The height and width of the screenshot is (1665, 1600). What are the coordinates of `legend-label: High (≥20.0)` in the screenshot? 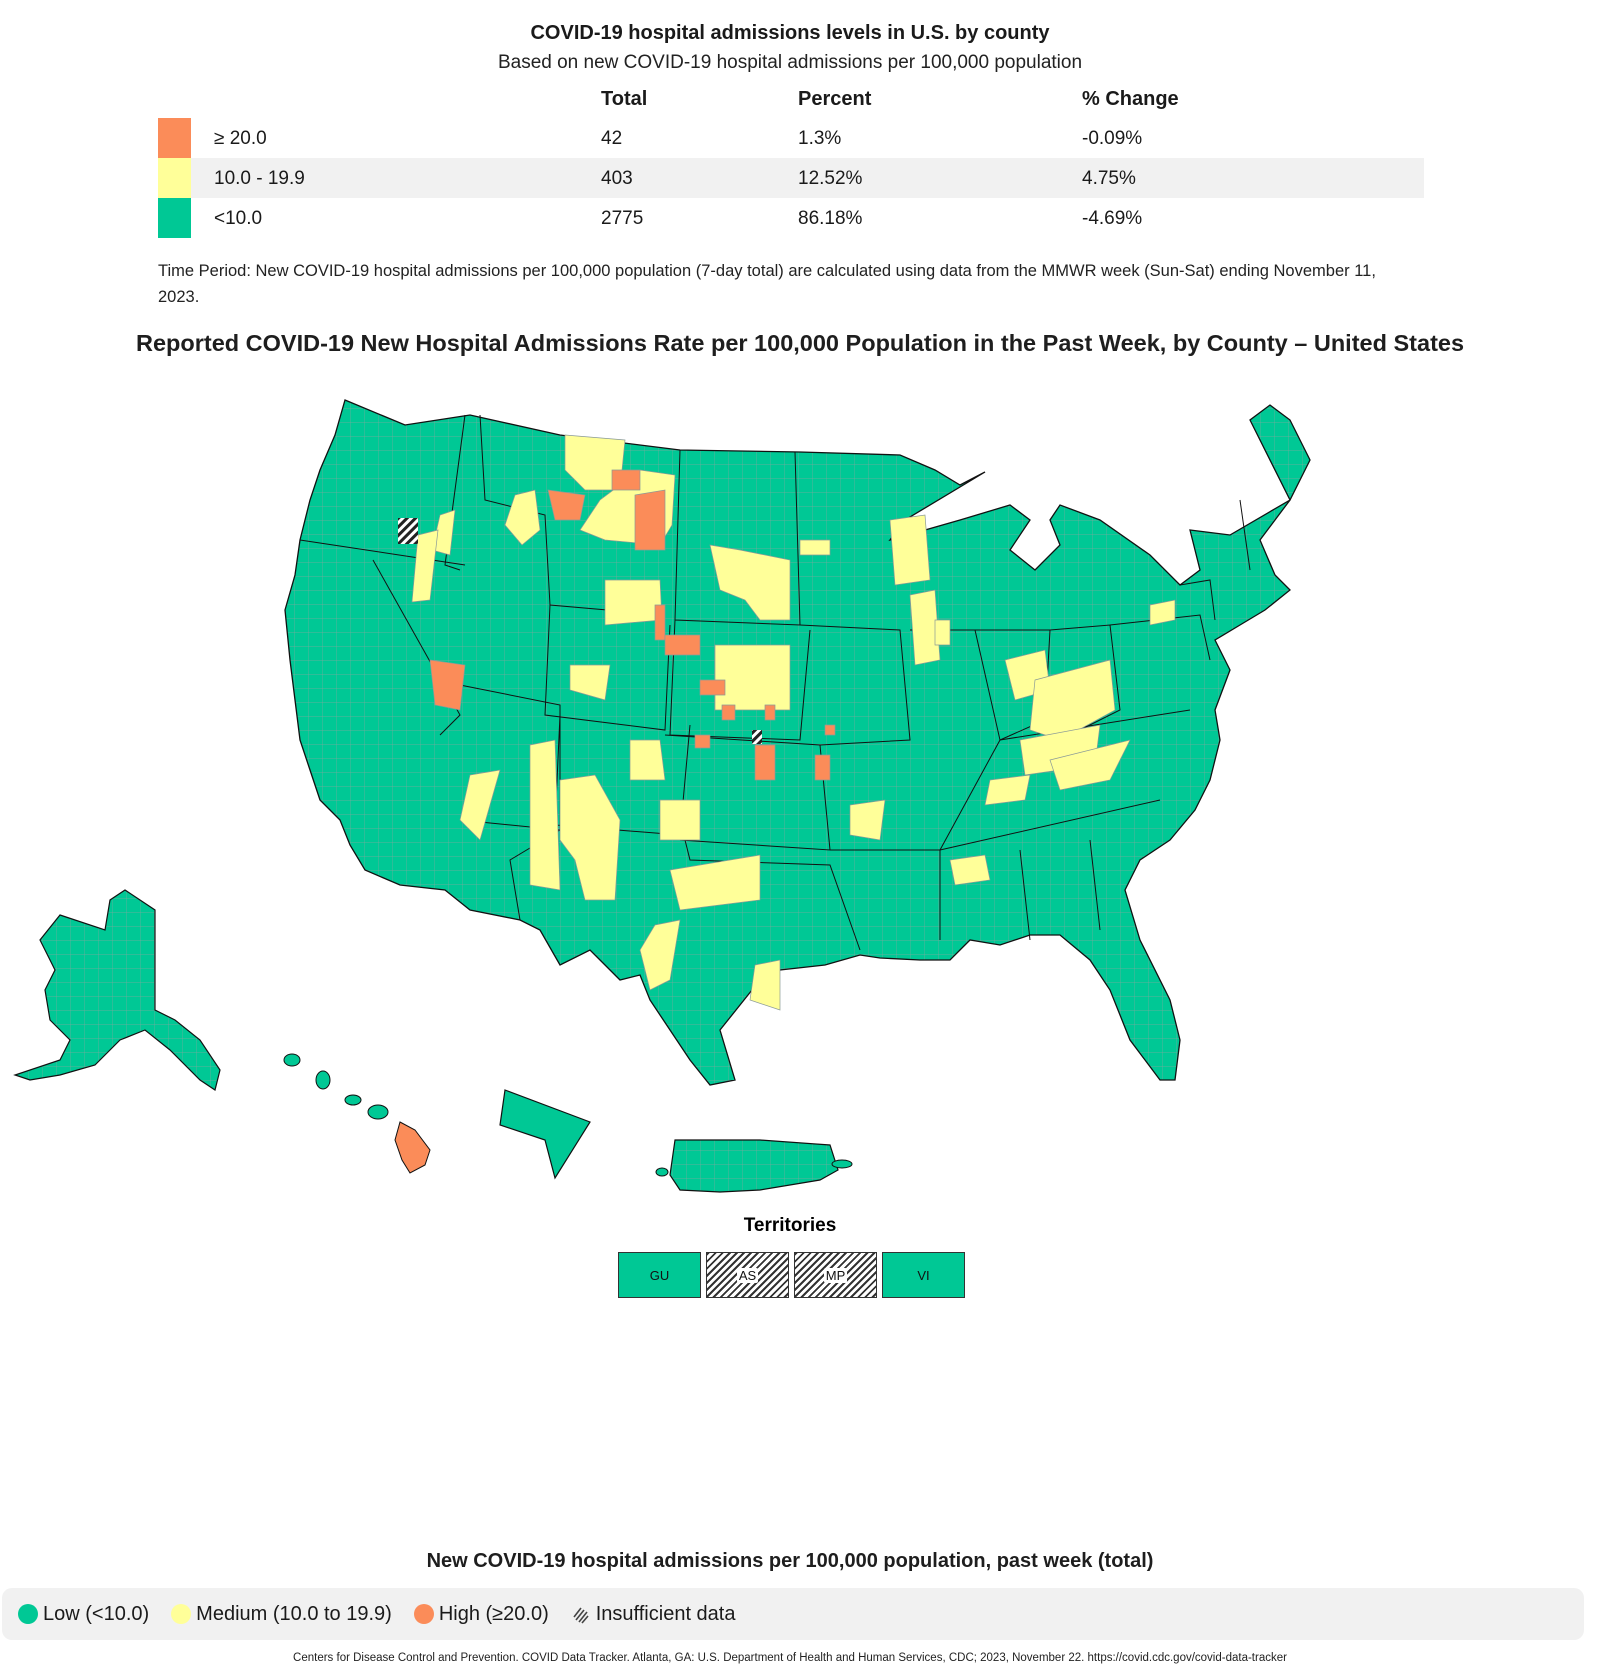 It's located at (493, 1613).